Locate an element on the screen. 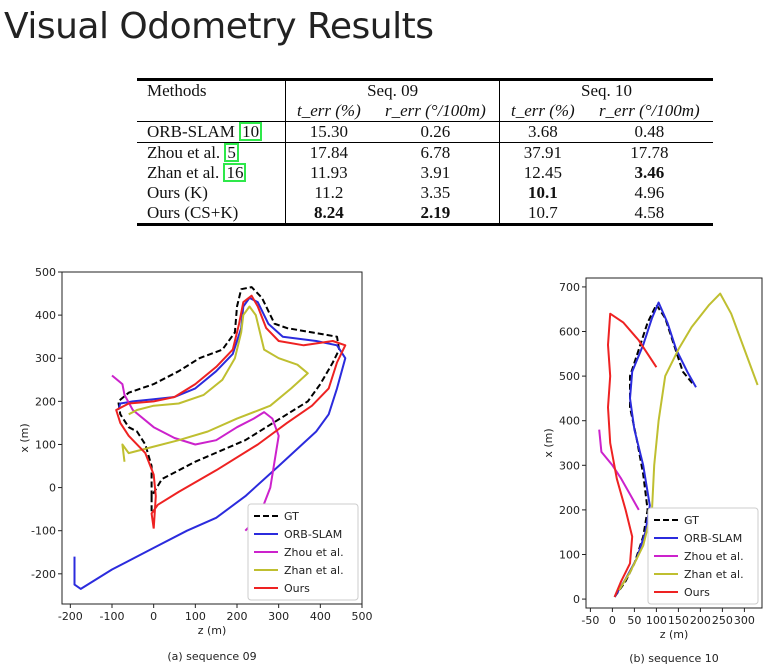 The image size is (775, 672). table-row: ORB-SLAM 10 15.30 0.26 3.68 0.48 is located at coordinates (425, 132).